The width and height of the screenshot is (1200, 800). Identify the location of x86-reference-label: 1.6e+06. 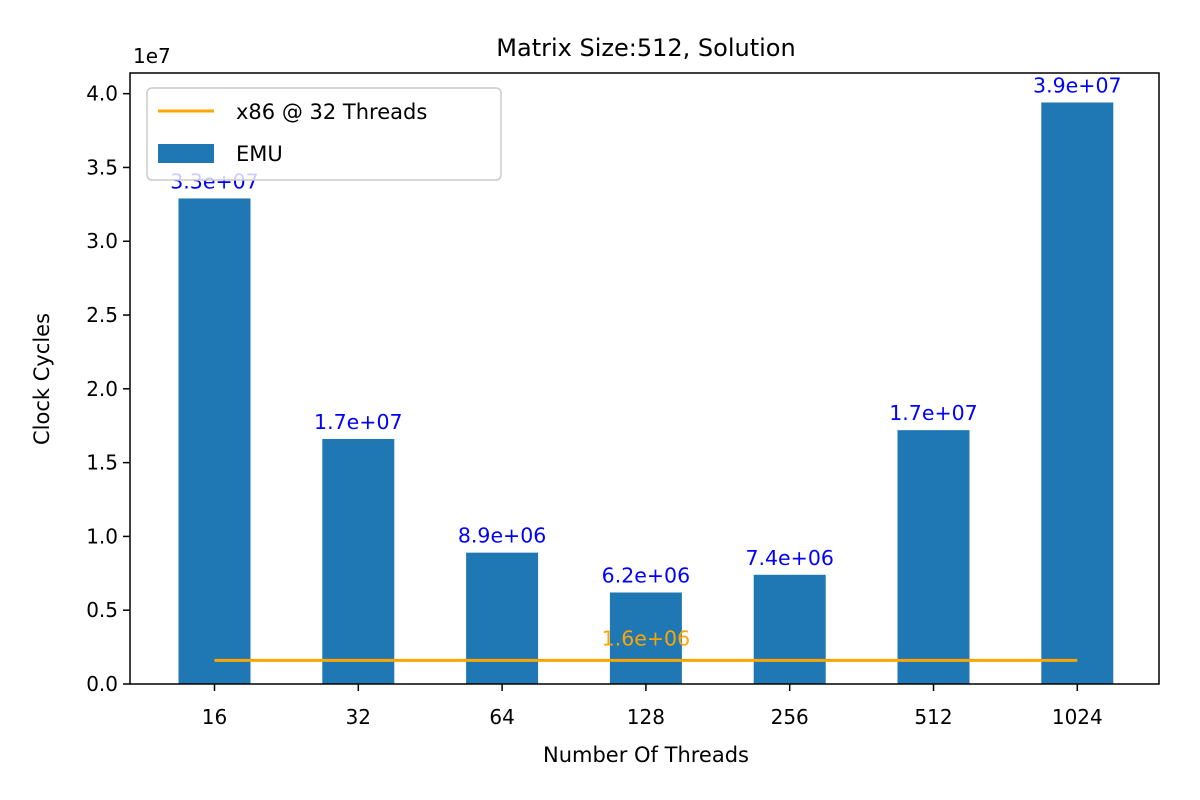
(646, 638).